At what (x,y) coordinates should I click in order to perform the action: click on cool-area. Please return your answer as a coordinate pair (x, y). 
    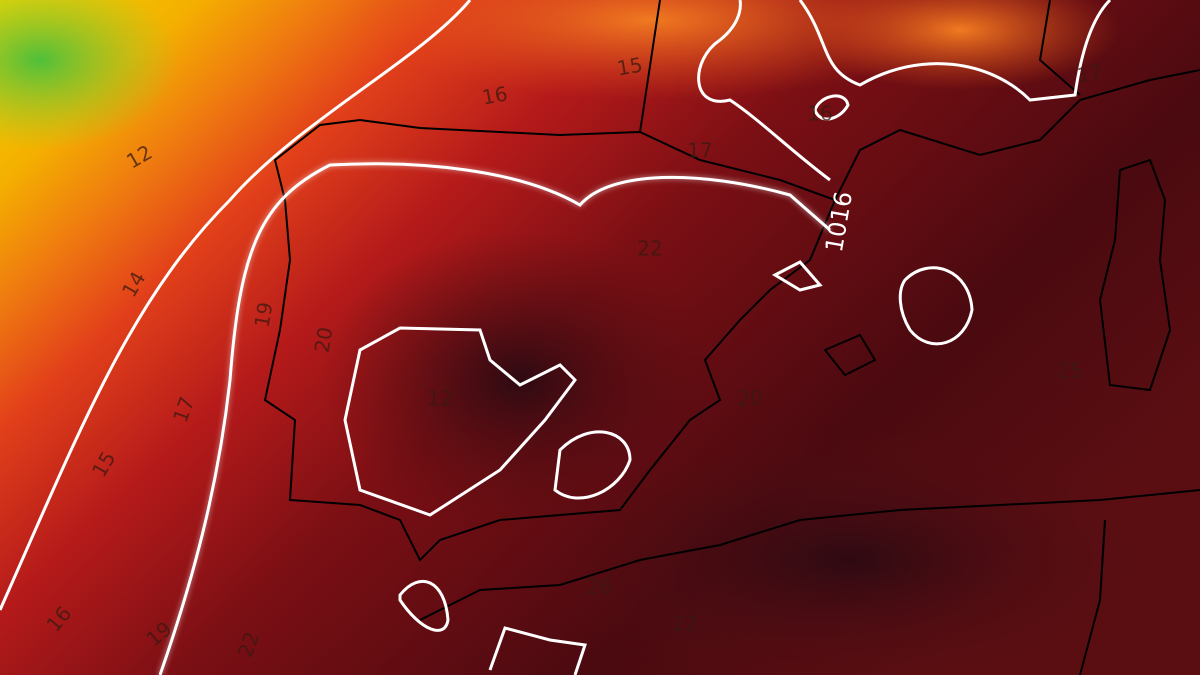
    Looking at the image, I should click on (90, 75).